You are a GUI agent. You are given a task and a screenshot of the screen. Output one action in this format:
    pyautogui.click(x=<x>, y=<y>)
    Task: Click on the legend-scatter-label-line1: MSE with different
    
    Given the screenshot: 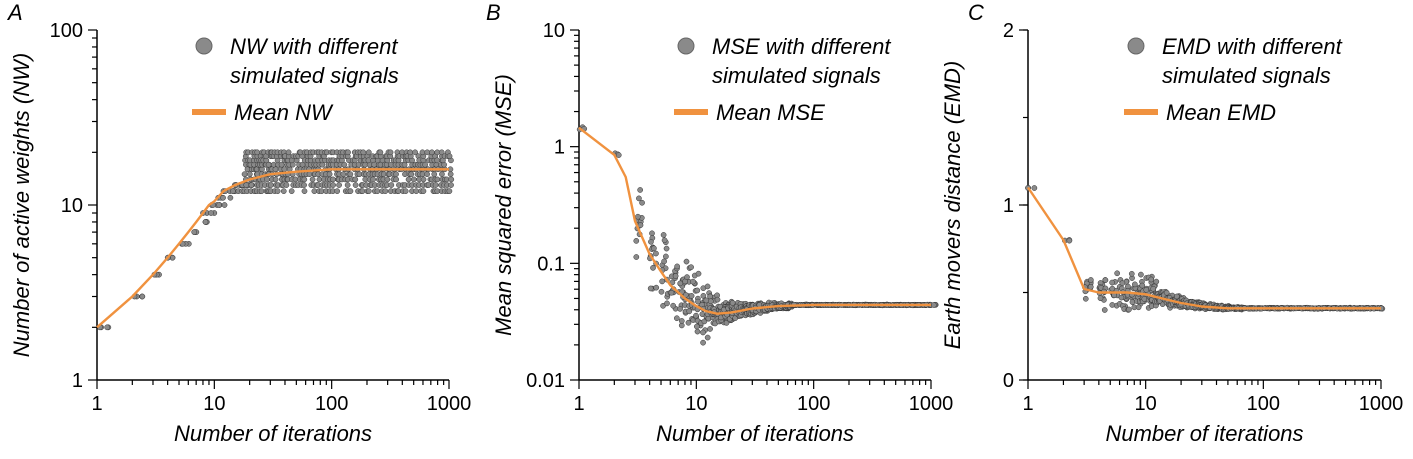 What is the action you would take?
    pyautogui.click(x=801, y=46)
    